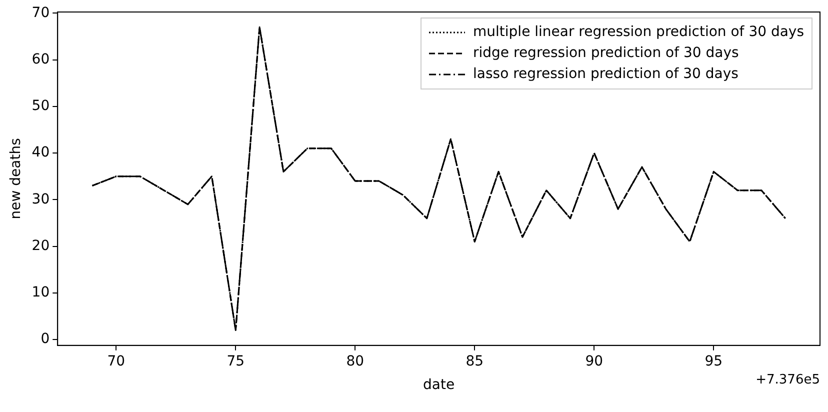 This screenshot has height=412, width=828. What do you see at coordinates (713, 361) in the screenshot?
I see `x-tick-label: 95` at bounding box center [713, 361].